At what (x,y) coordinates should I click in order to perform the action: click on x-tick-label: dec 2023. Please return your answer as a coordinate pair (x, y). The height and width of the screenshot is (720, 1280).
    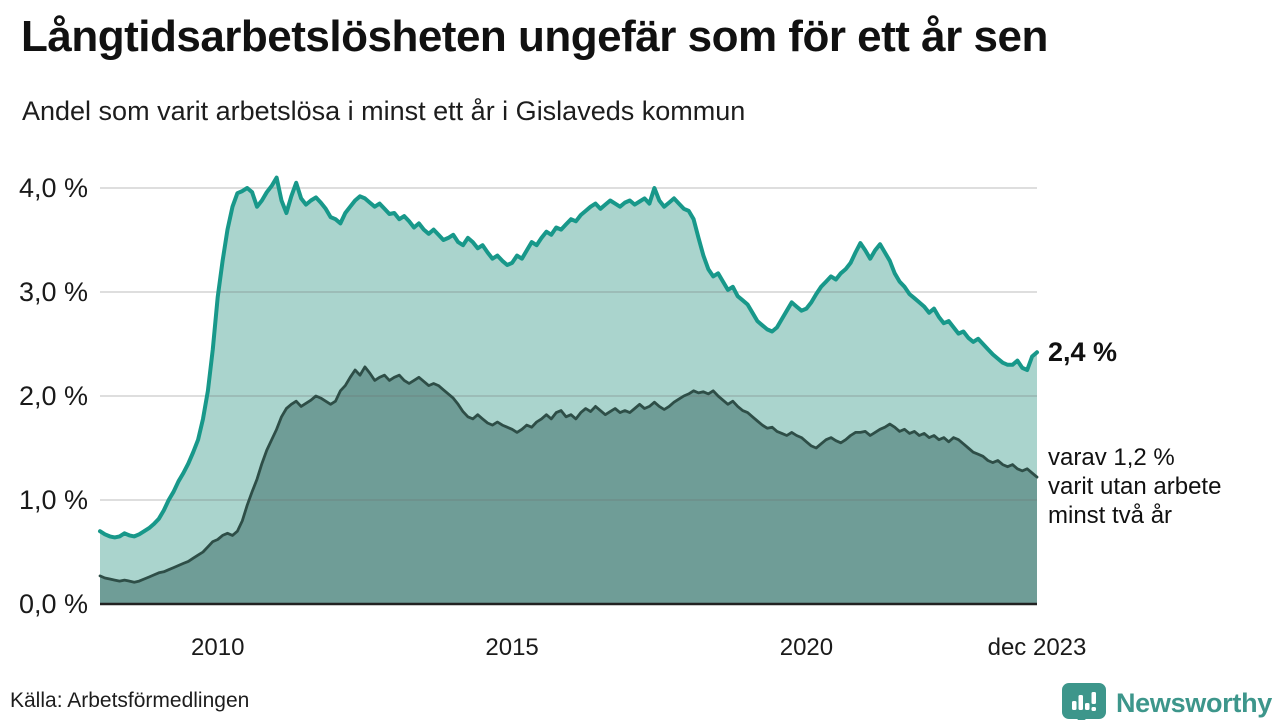
    Looking at the image, I should click on (1037, 647).